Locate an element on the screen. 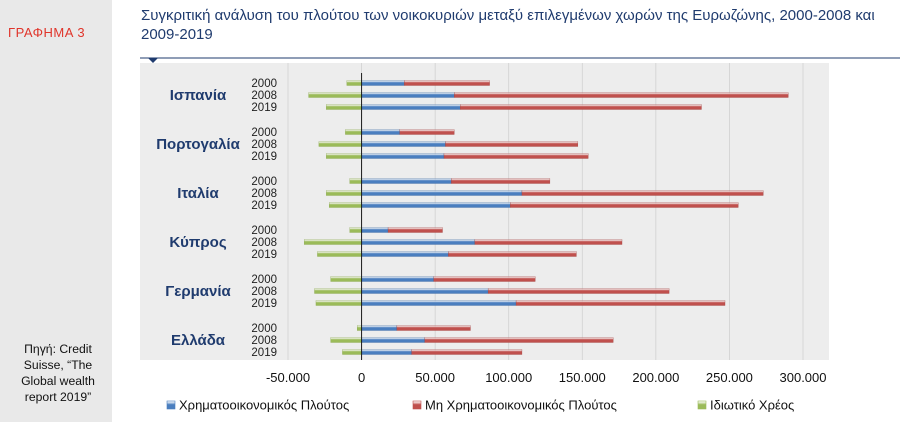  legend-label: Χρηματοοικονομικός Πλούτος is located at coordinates (264, 405).